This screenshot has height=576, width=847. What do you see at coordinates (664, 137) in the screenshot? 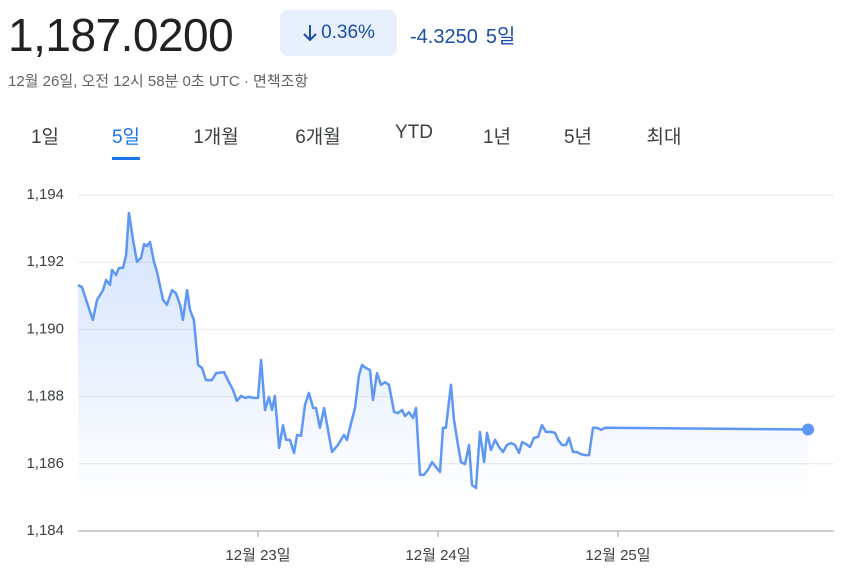
I see `range-tab: 최대` at bounding box center [664, 137].